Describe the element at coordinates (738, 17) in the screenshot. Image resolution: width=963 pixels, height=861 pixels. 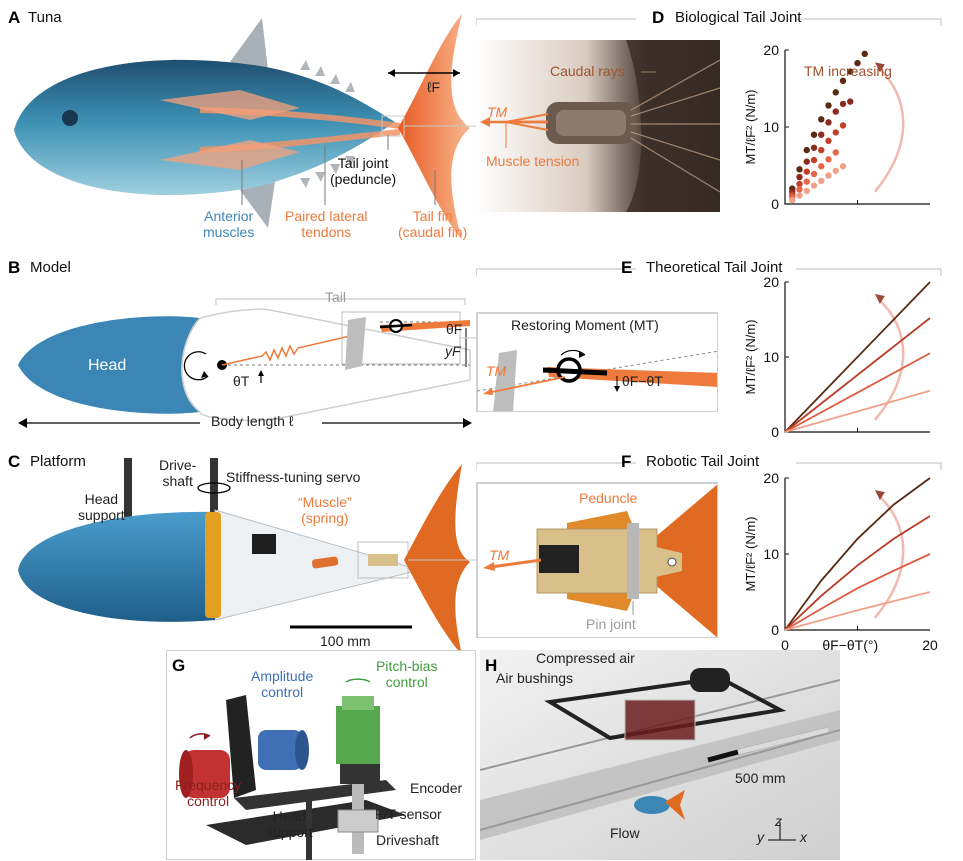
I see `panel-d-title: Biological Tail Joint` at that location.